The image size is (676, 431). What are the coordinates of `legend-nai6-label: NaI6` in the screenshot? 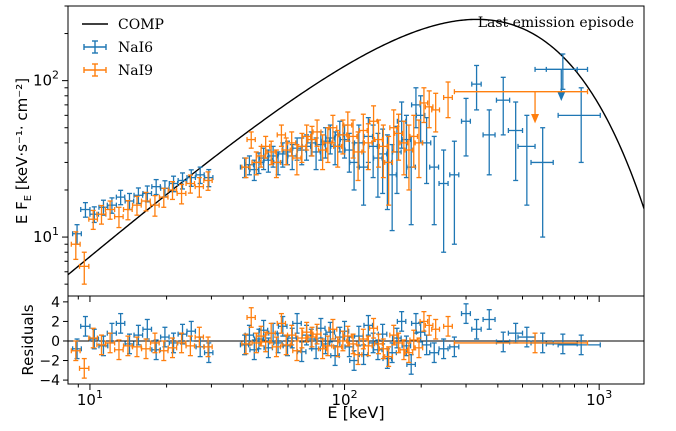 It's located at (135, 48).